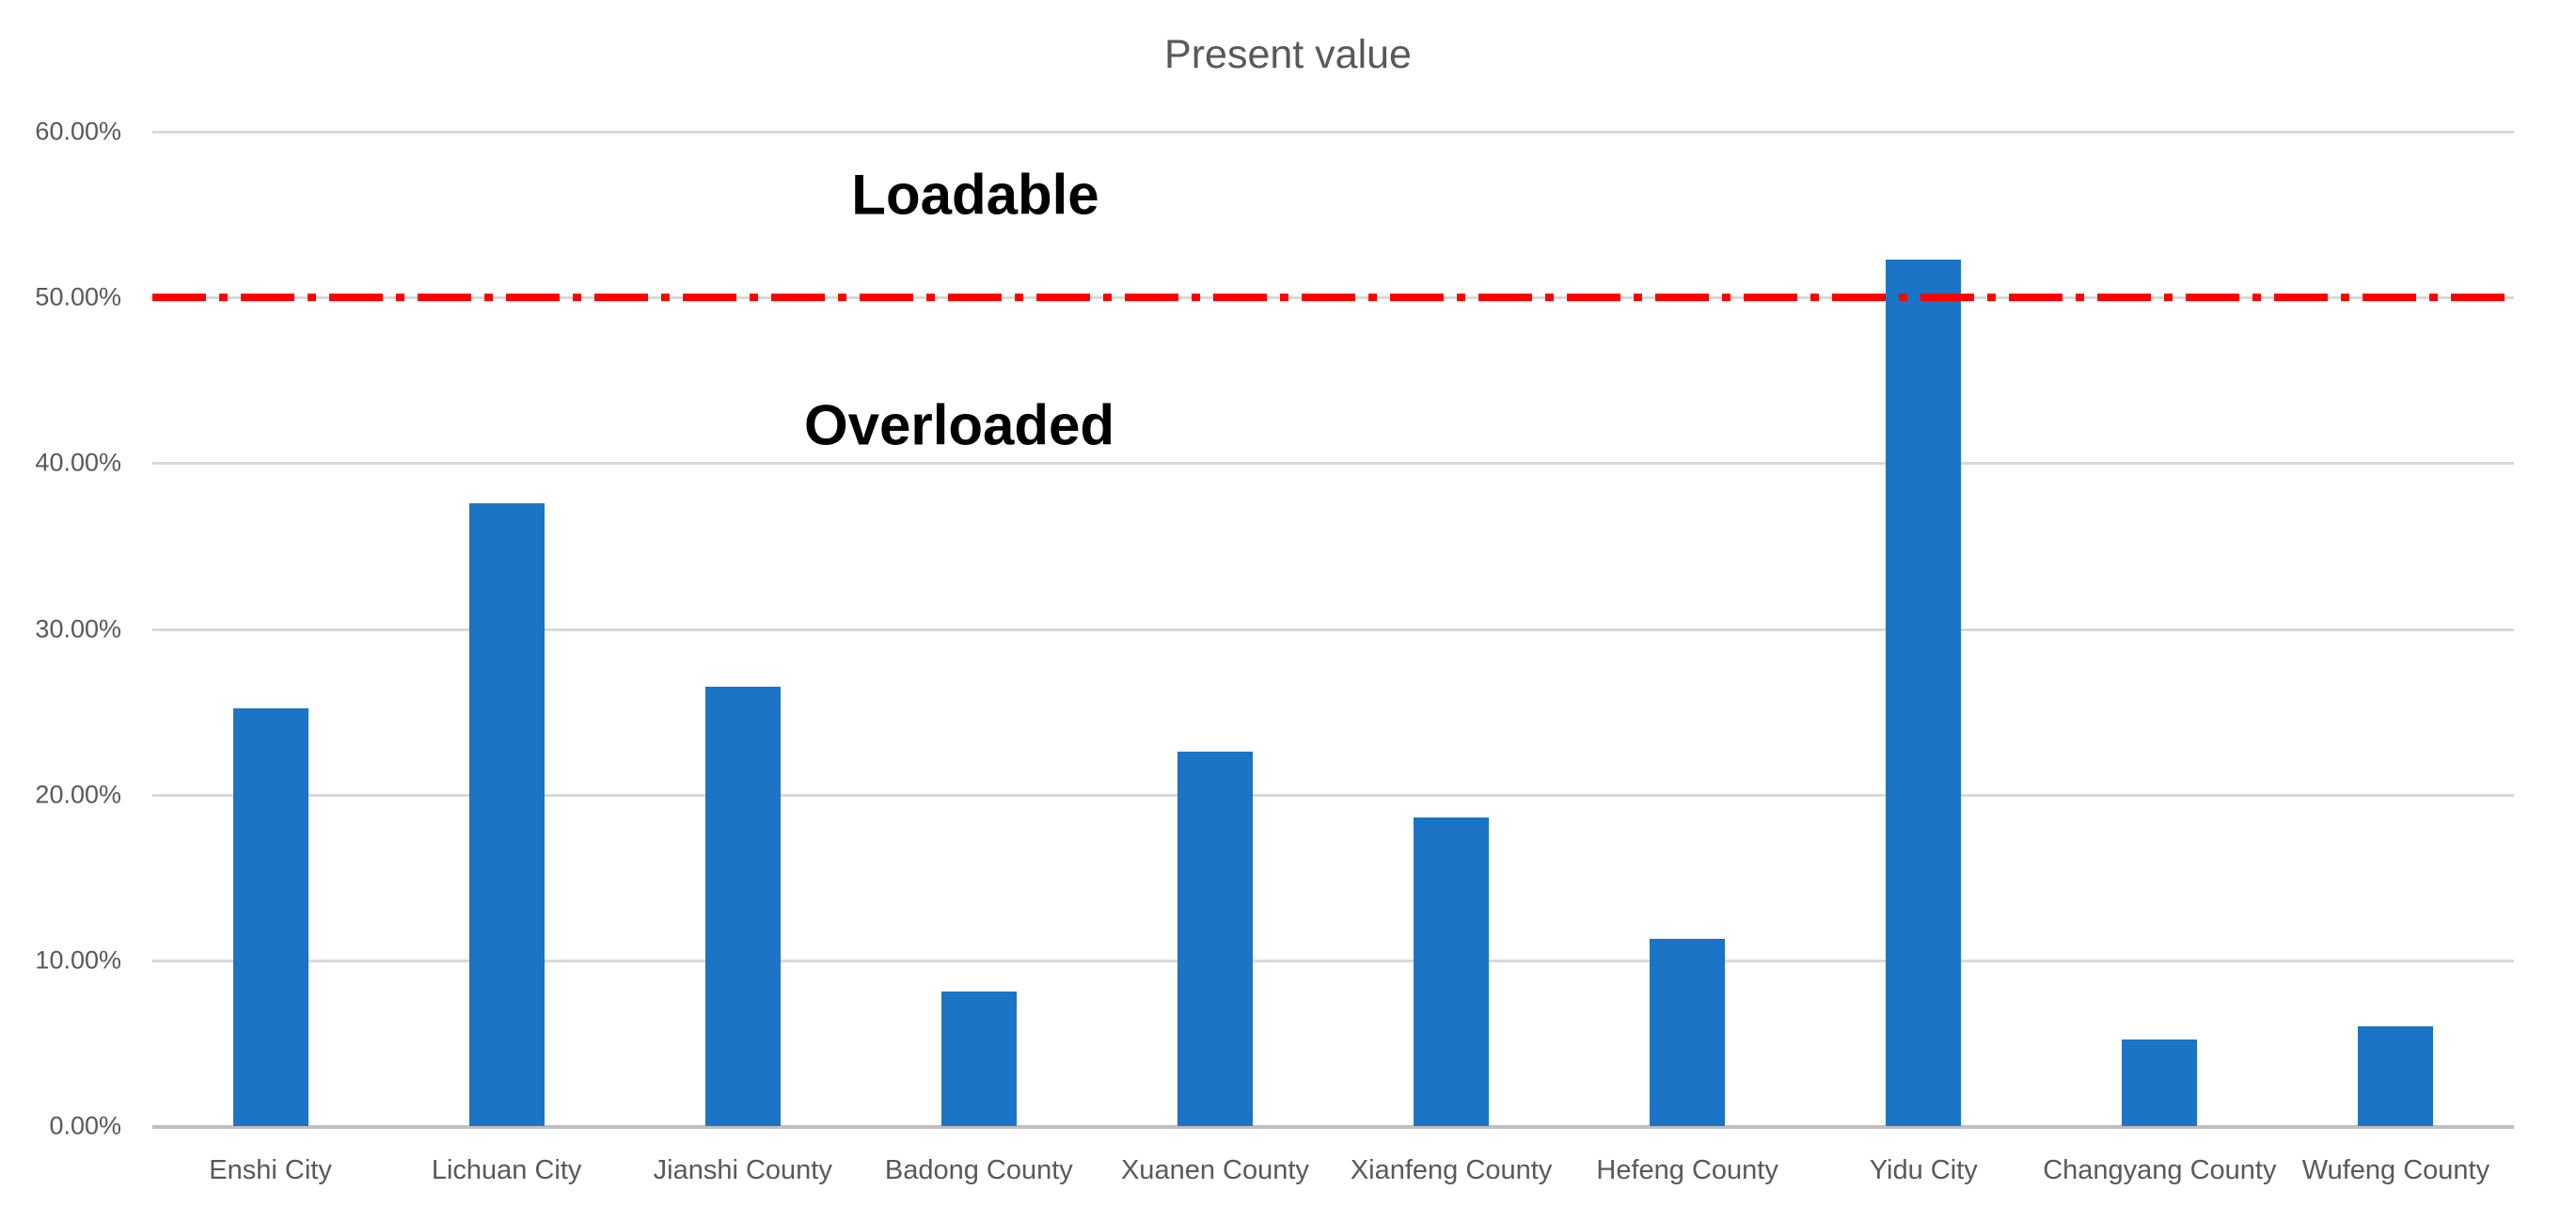  I want to click on xtick-label-badong-county: Badong County, so click(978, 1170).